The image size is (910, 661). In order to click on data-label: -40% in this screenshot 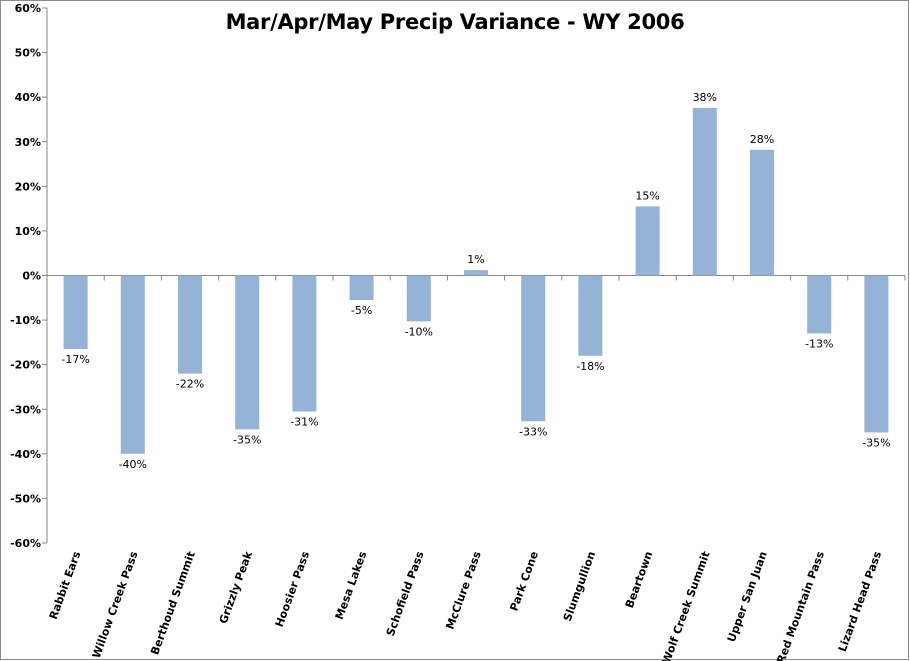, I will do `click(133, 464)`.